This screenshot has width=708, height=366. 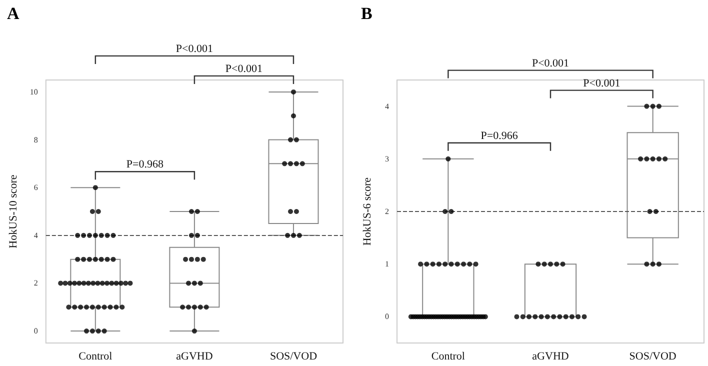 What do you see at coordinates (14, 211) in the screenshot?
I see `y-axis-title: HokUS-10 score` at bounding box center [14, 211].